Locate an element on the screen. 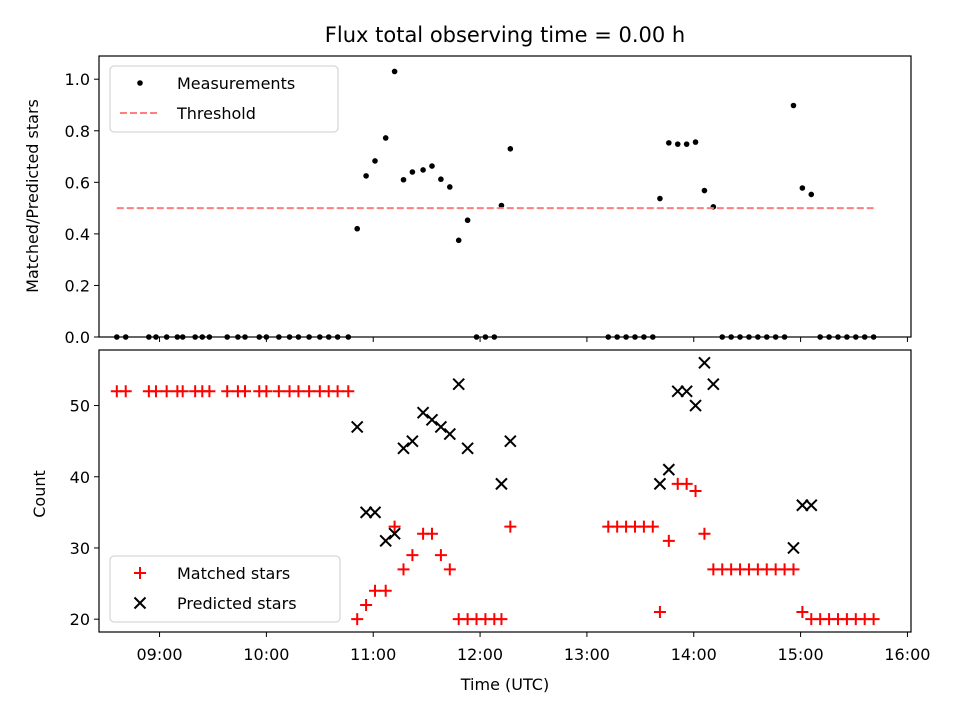  y-tick-label: 0.6 is located at coordinates (77, 182).